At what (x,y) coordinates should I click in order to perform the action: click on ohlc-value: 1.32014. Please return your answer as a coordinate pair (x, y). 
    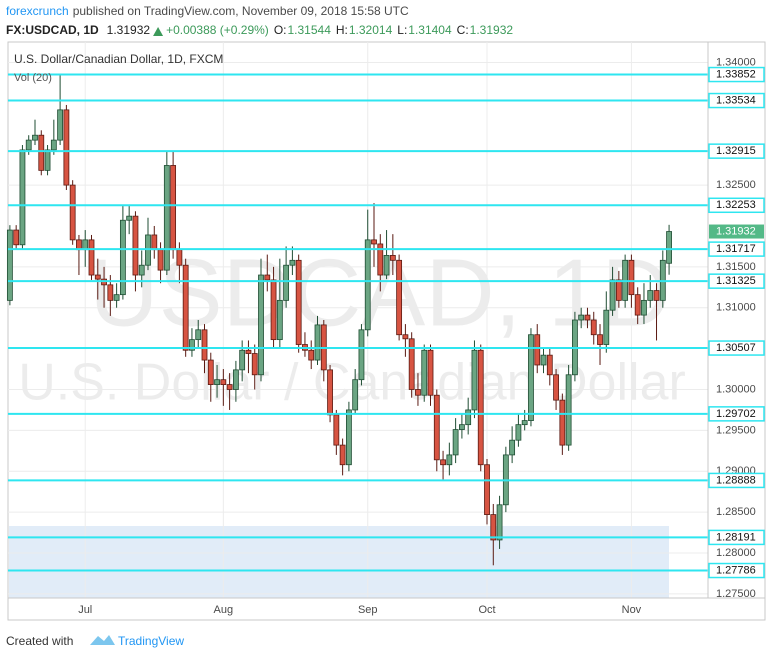
    Looking at the image, I should click on (371, 30).